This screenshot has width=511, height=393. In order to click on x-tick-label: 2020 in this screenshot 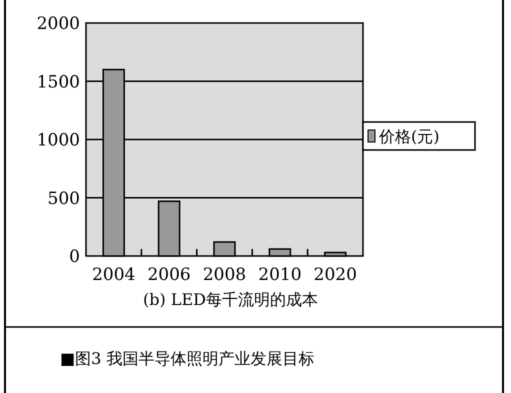, I will do `click(335, 275)`.